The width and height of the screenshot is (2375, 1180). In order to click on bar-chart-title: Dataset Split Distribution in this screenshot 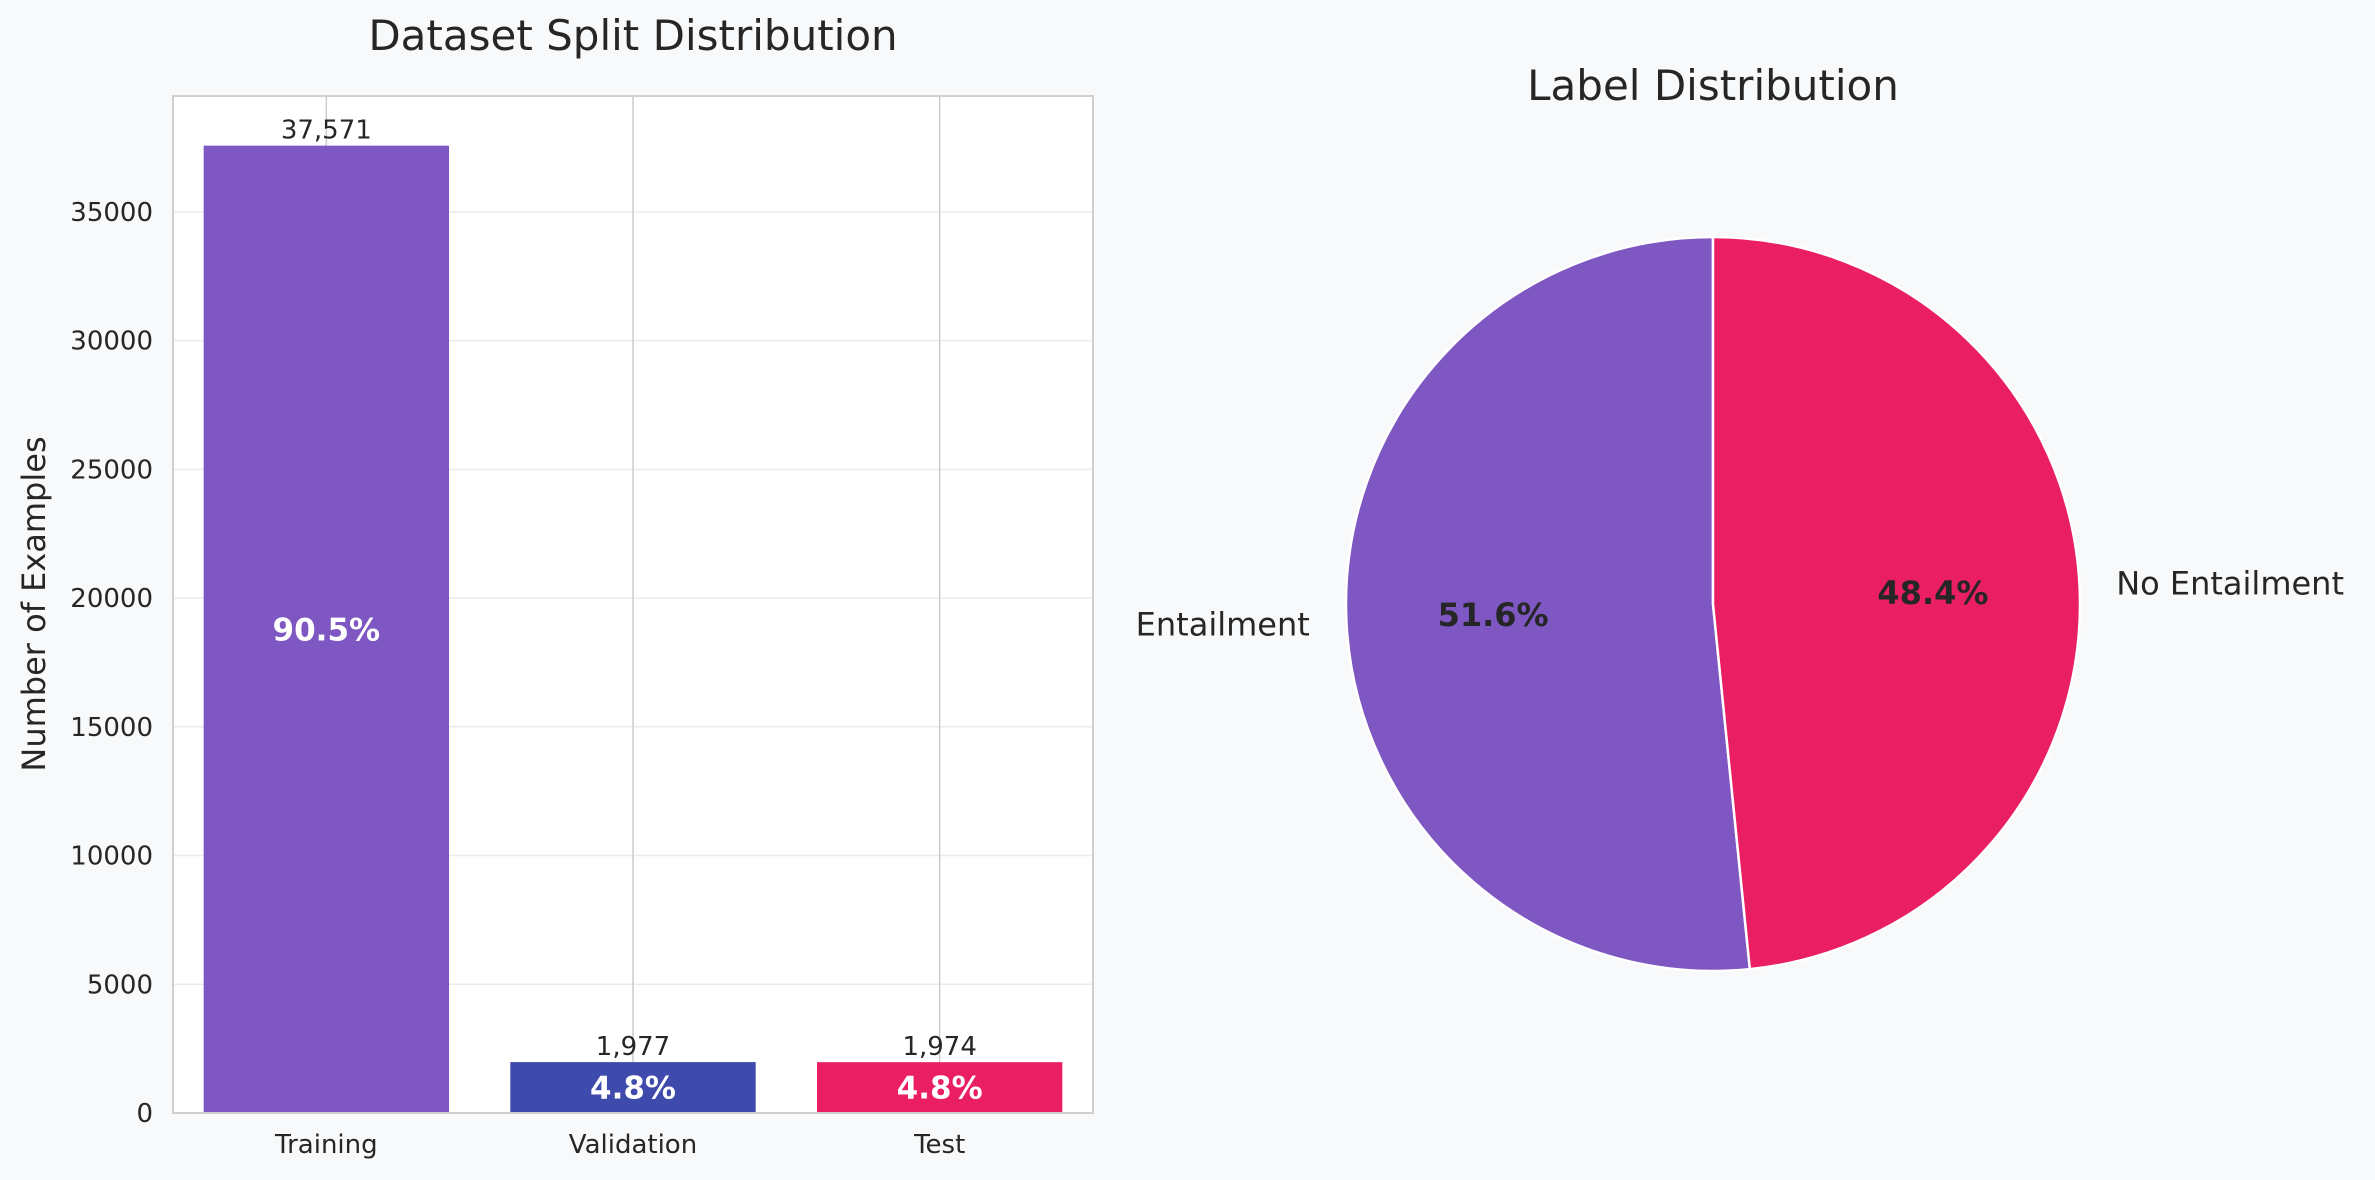, I will do `click(632, 35)`.